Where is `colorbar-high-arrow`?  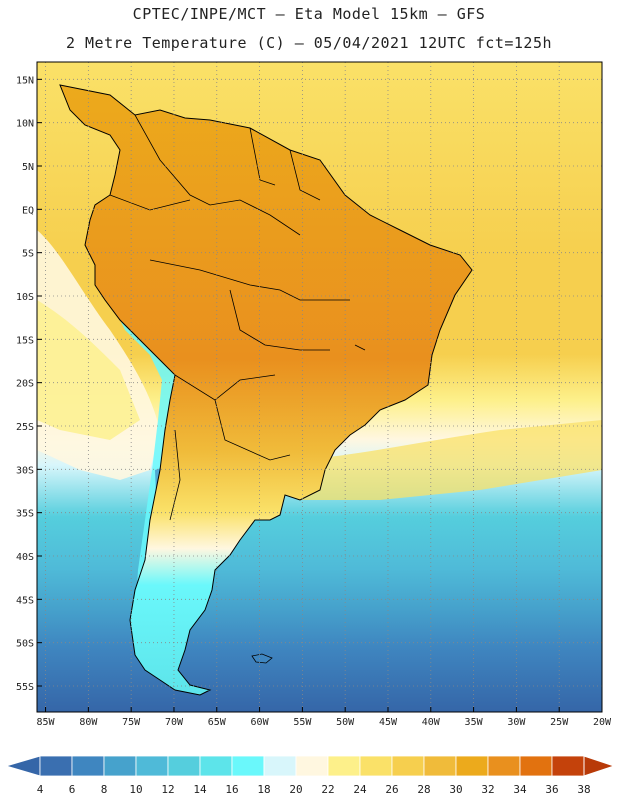
colorbar-high-arrow is located at coordinates (599, 766).